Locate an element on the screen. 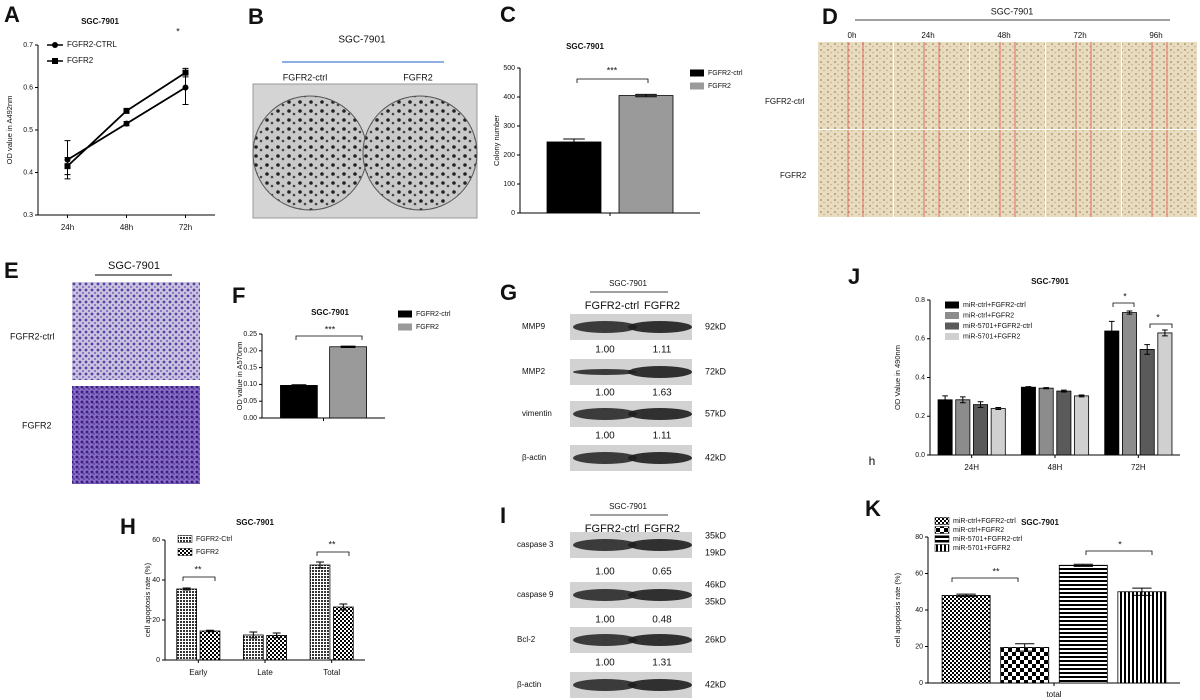 The image size is (1200, 700). y-tick-label: 0.25 is located at coordinates (250, 334).